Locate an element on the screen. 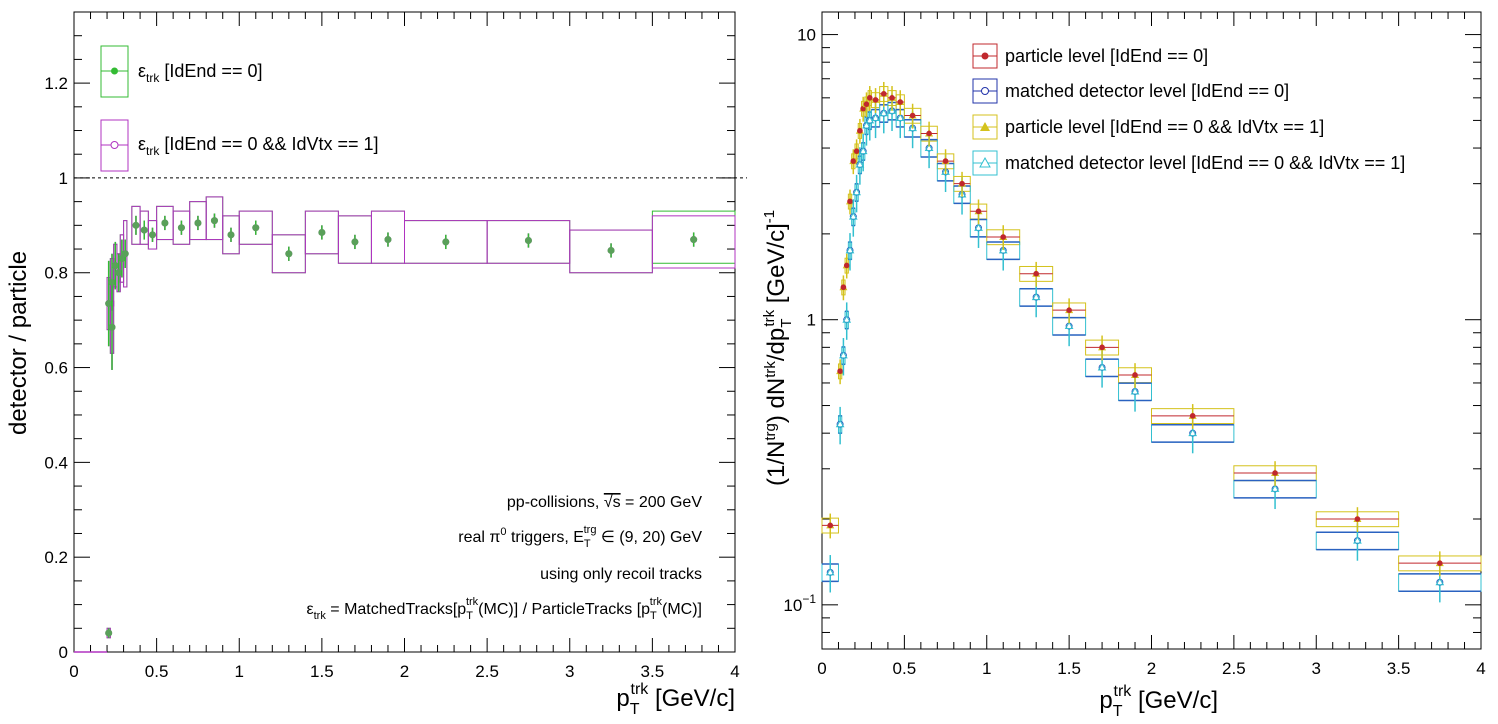 The height and width of the screenshot is (724, 1498). y-tick-label: 10 is located at coordinates (806, 35).